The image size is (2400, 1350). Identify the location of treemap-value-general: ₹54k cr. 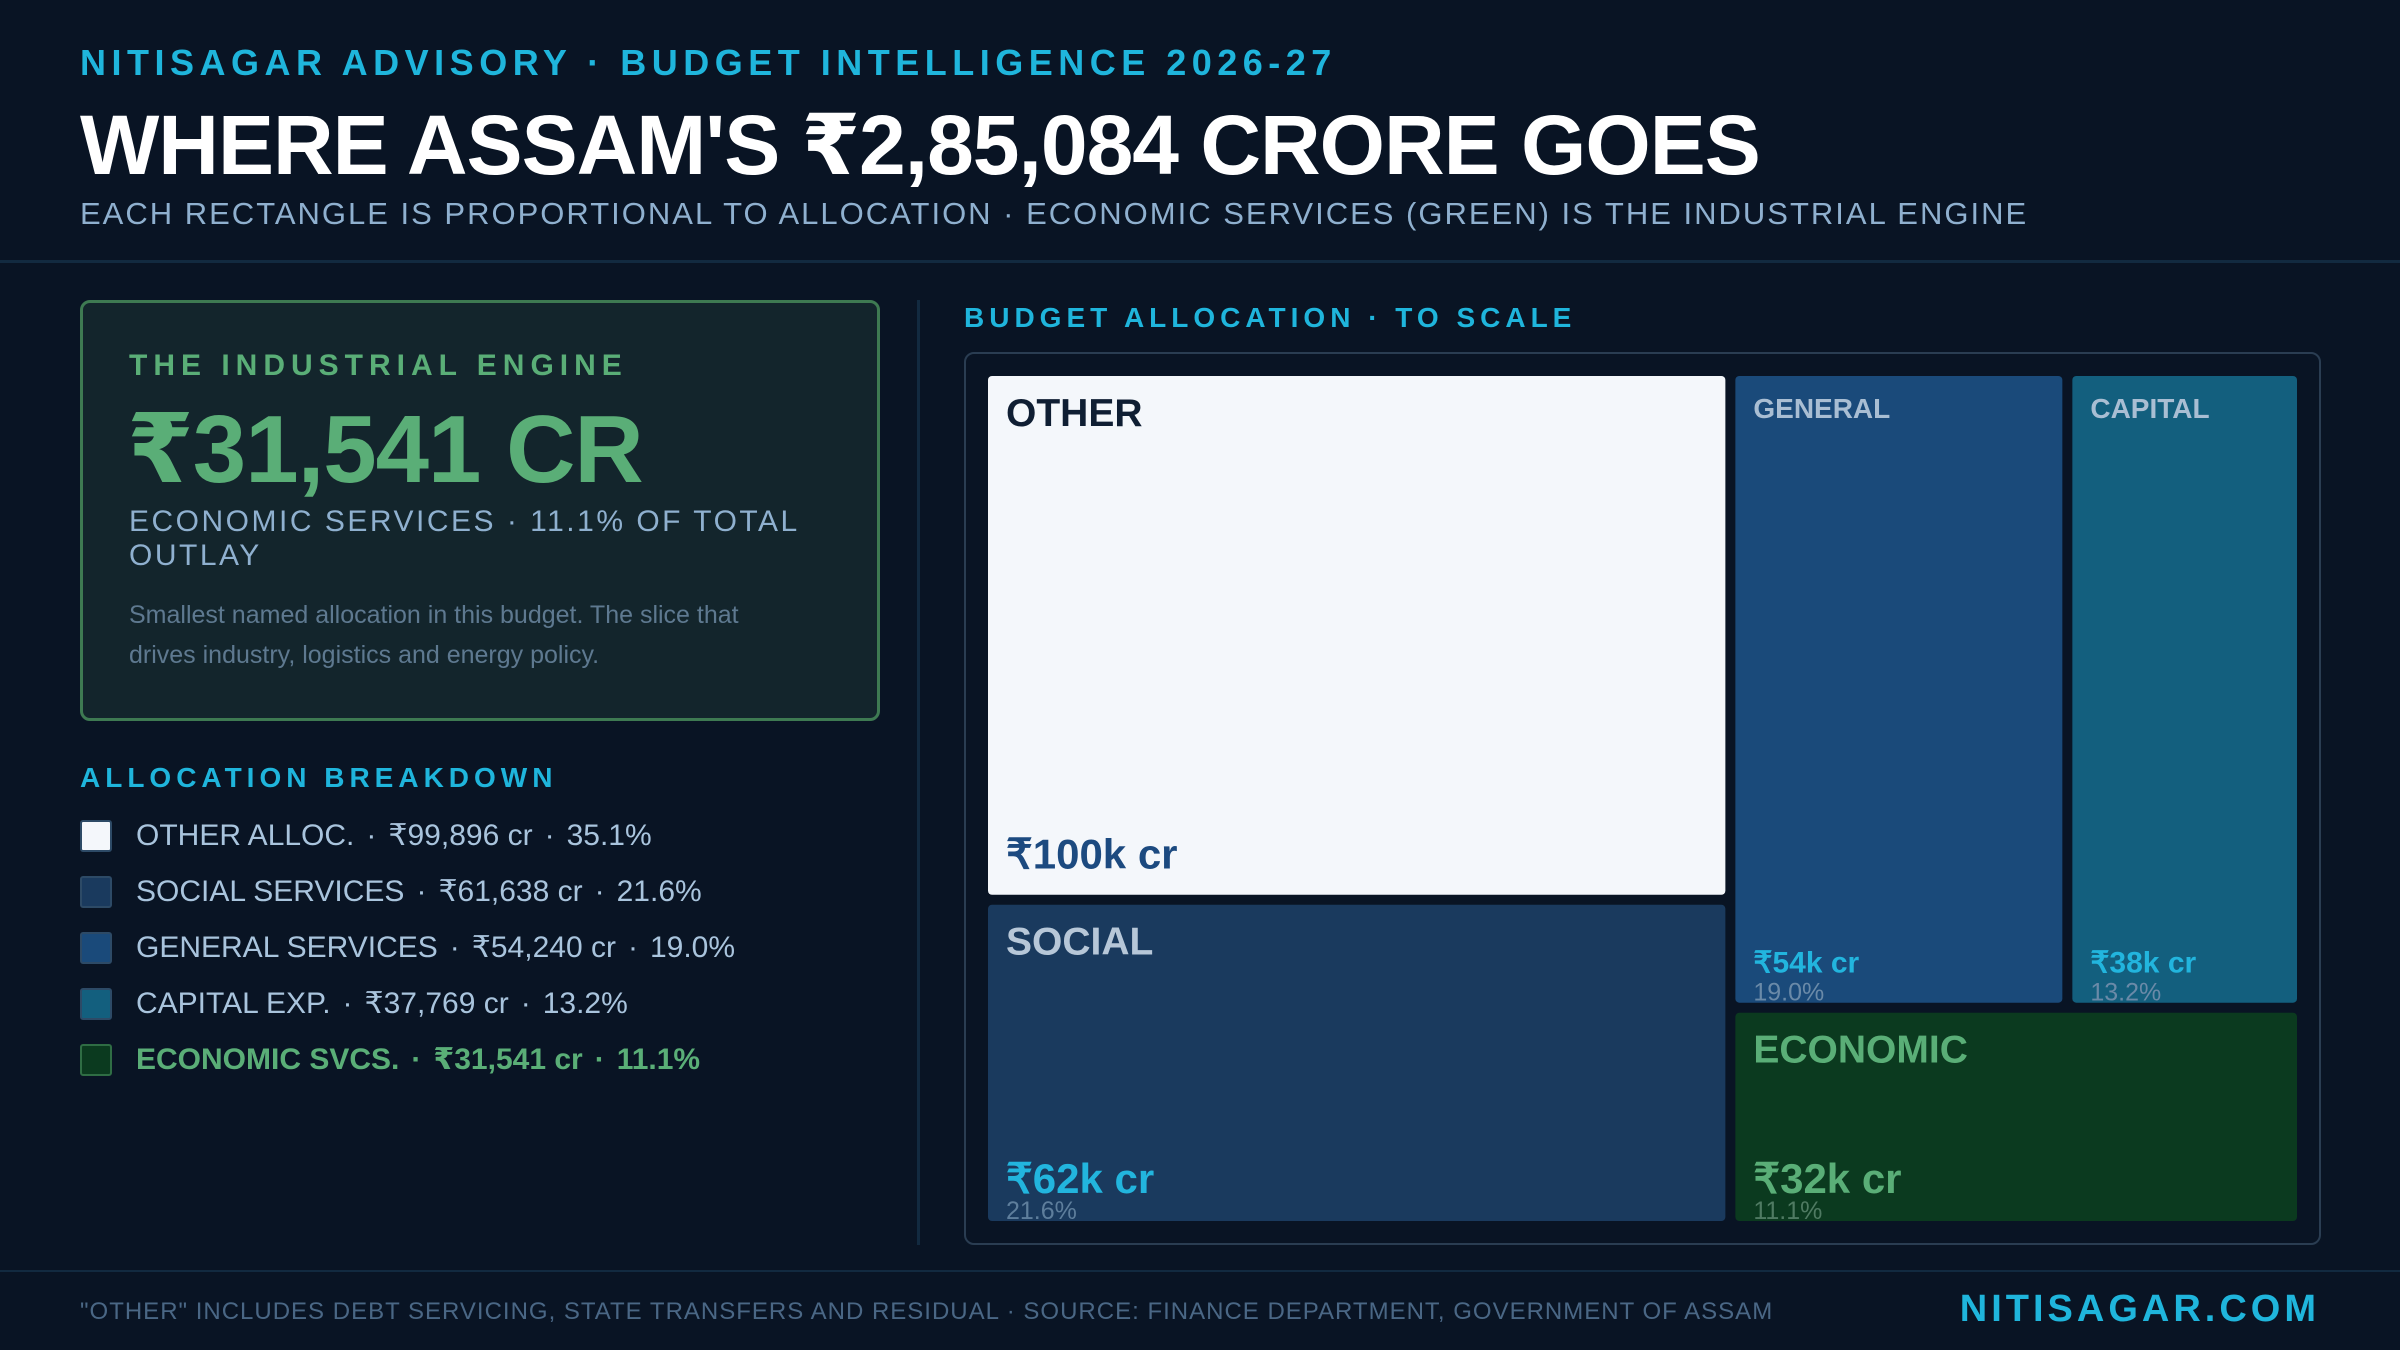
(1806, 963).